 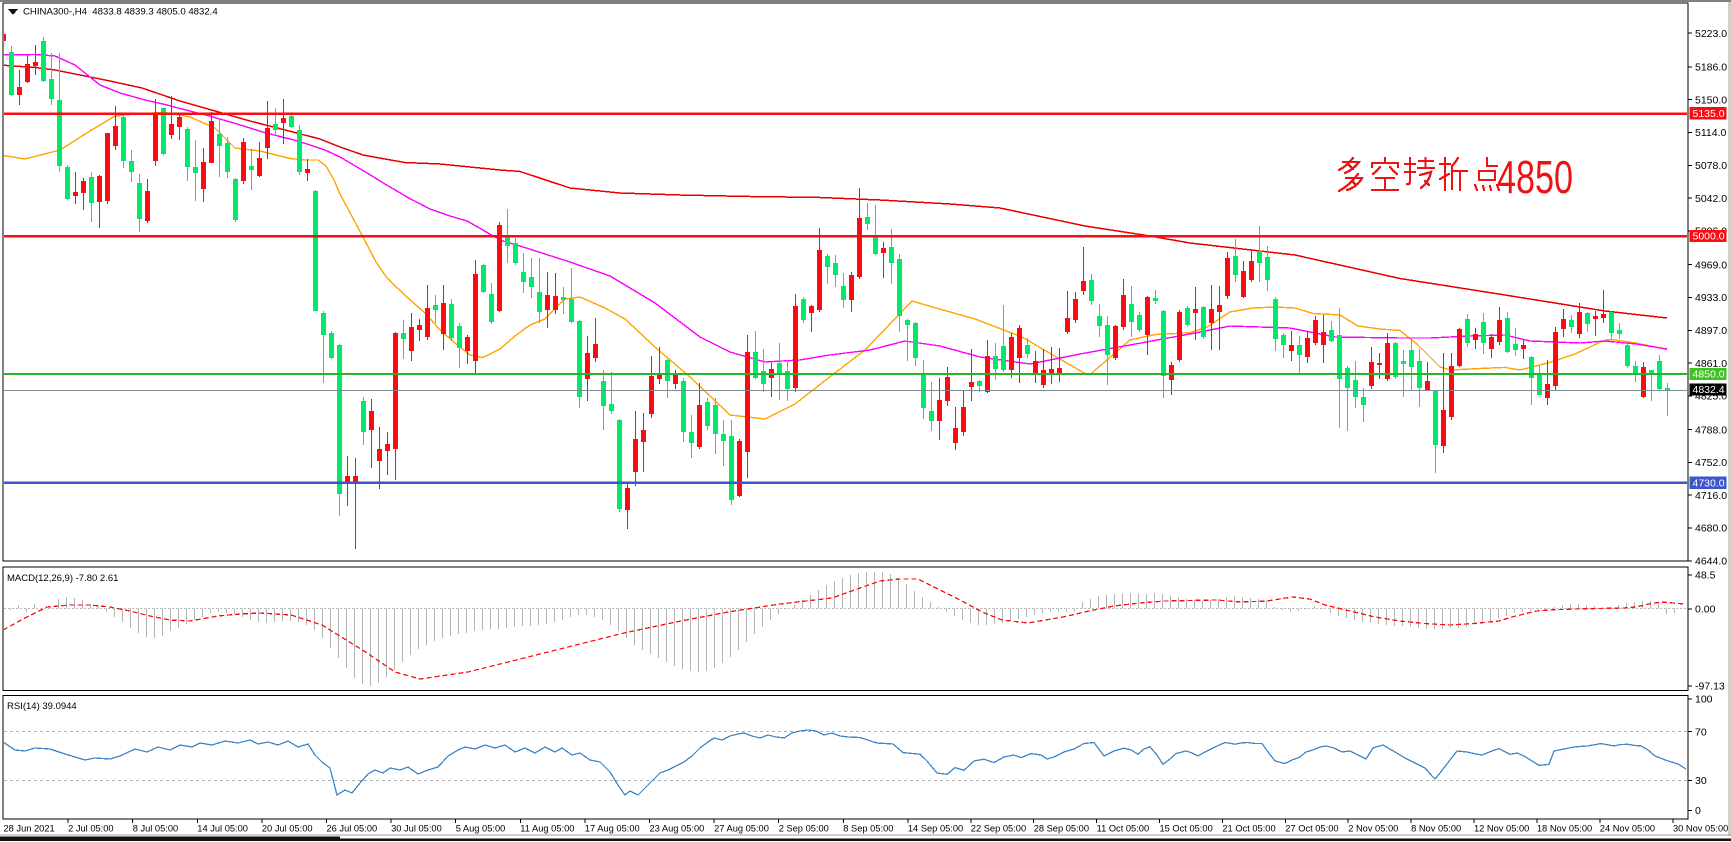 What do you see at coordinates (1705, 610) in the screenshot?
I see `svg-text: 0.00` at bounding box center [1705, 610].